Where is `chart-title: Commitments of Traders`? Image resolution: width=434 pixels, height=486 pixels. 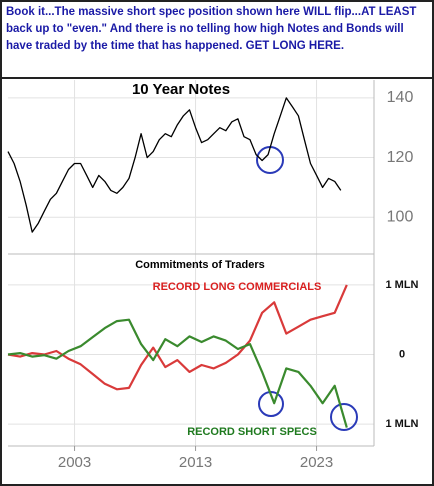 chart-title: Commitments of Traders is located at coordinates (200, 265).